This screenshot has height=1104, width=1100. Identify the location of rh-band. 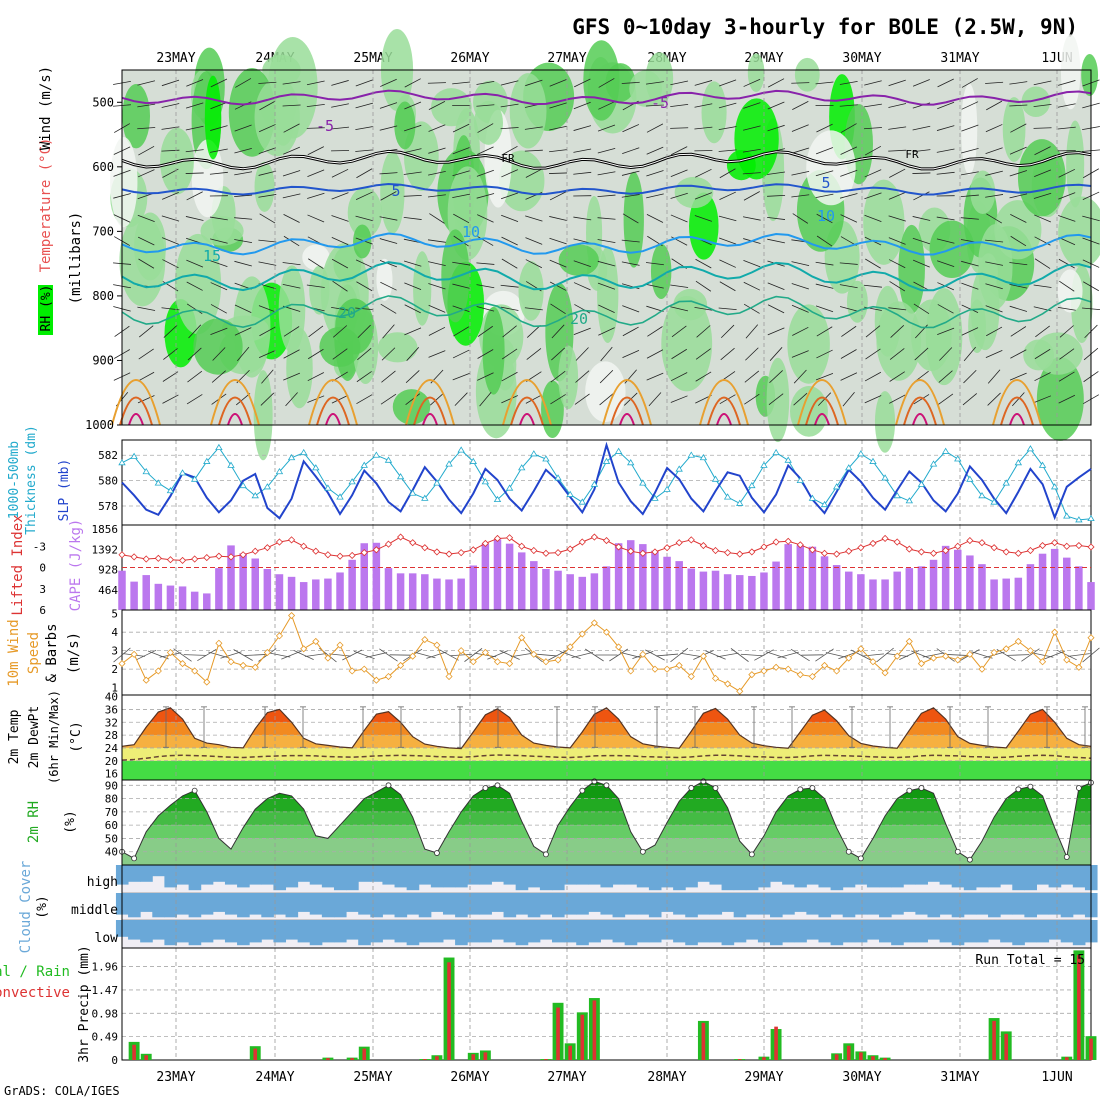
(606, 831).